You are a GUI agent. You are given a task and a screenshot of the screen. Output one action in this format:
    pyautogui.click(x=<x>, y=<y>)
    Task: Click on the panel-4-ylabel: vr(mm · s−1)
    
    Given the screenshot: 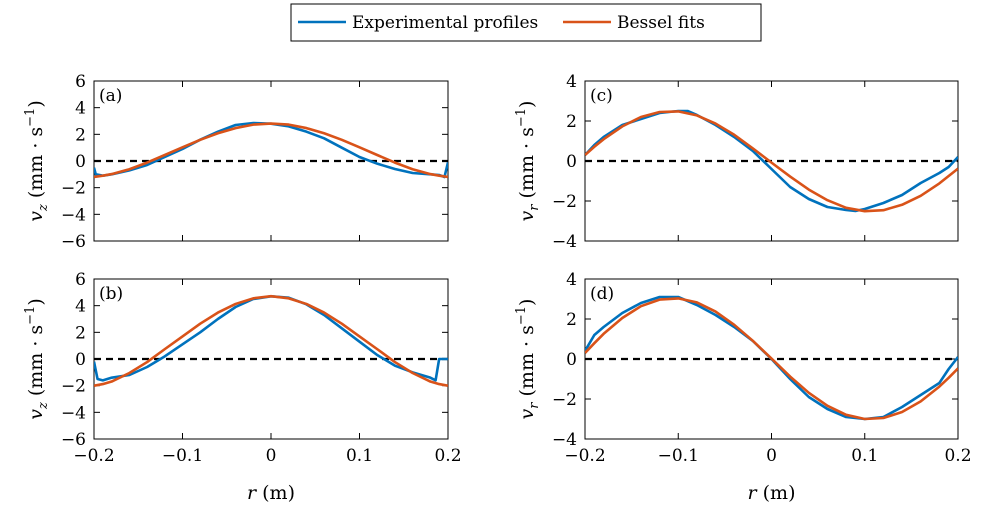 What is the action you would take?
    pyautogui.click(x=528, y=359)
    